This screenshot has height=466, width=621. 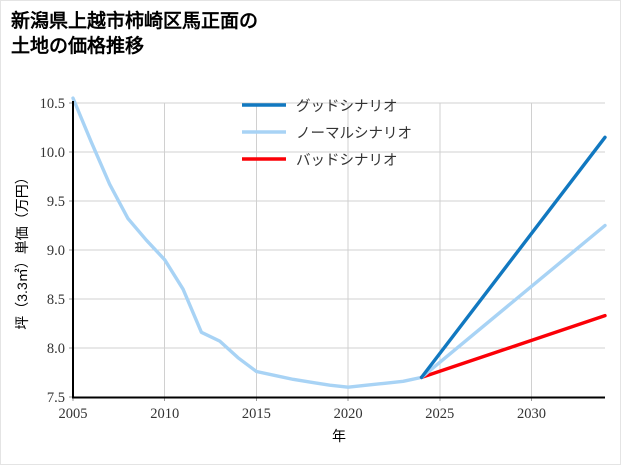 What do you see at coordinates (73, 414) in the screenshot?
I see `x-tick-label-2005: 2005` at bounding box center [73, 414].